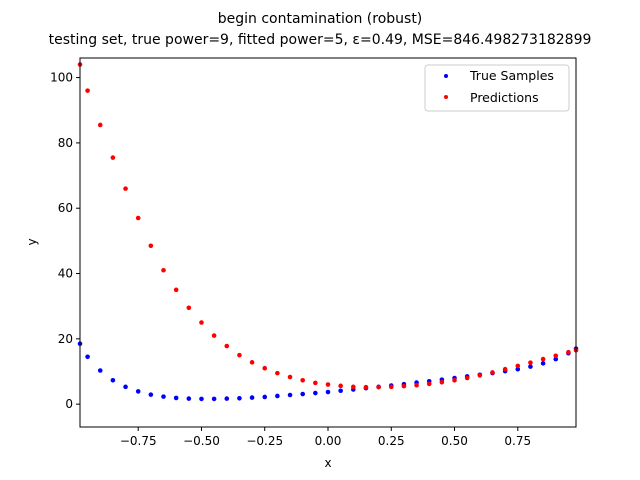  What do you see at coordinates (69, 404) in the screenshot?
I see `y-tick-label: 0` at bounding box center [69, 404].